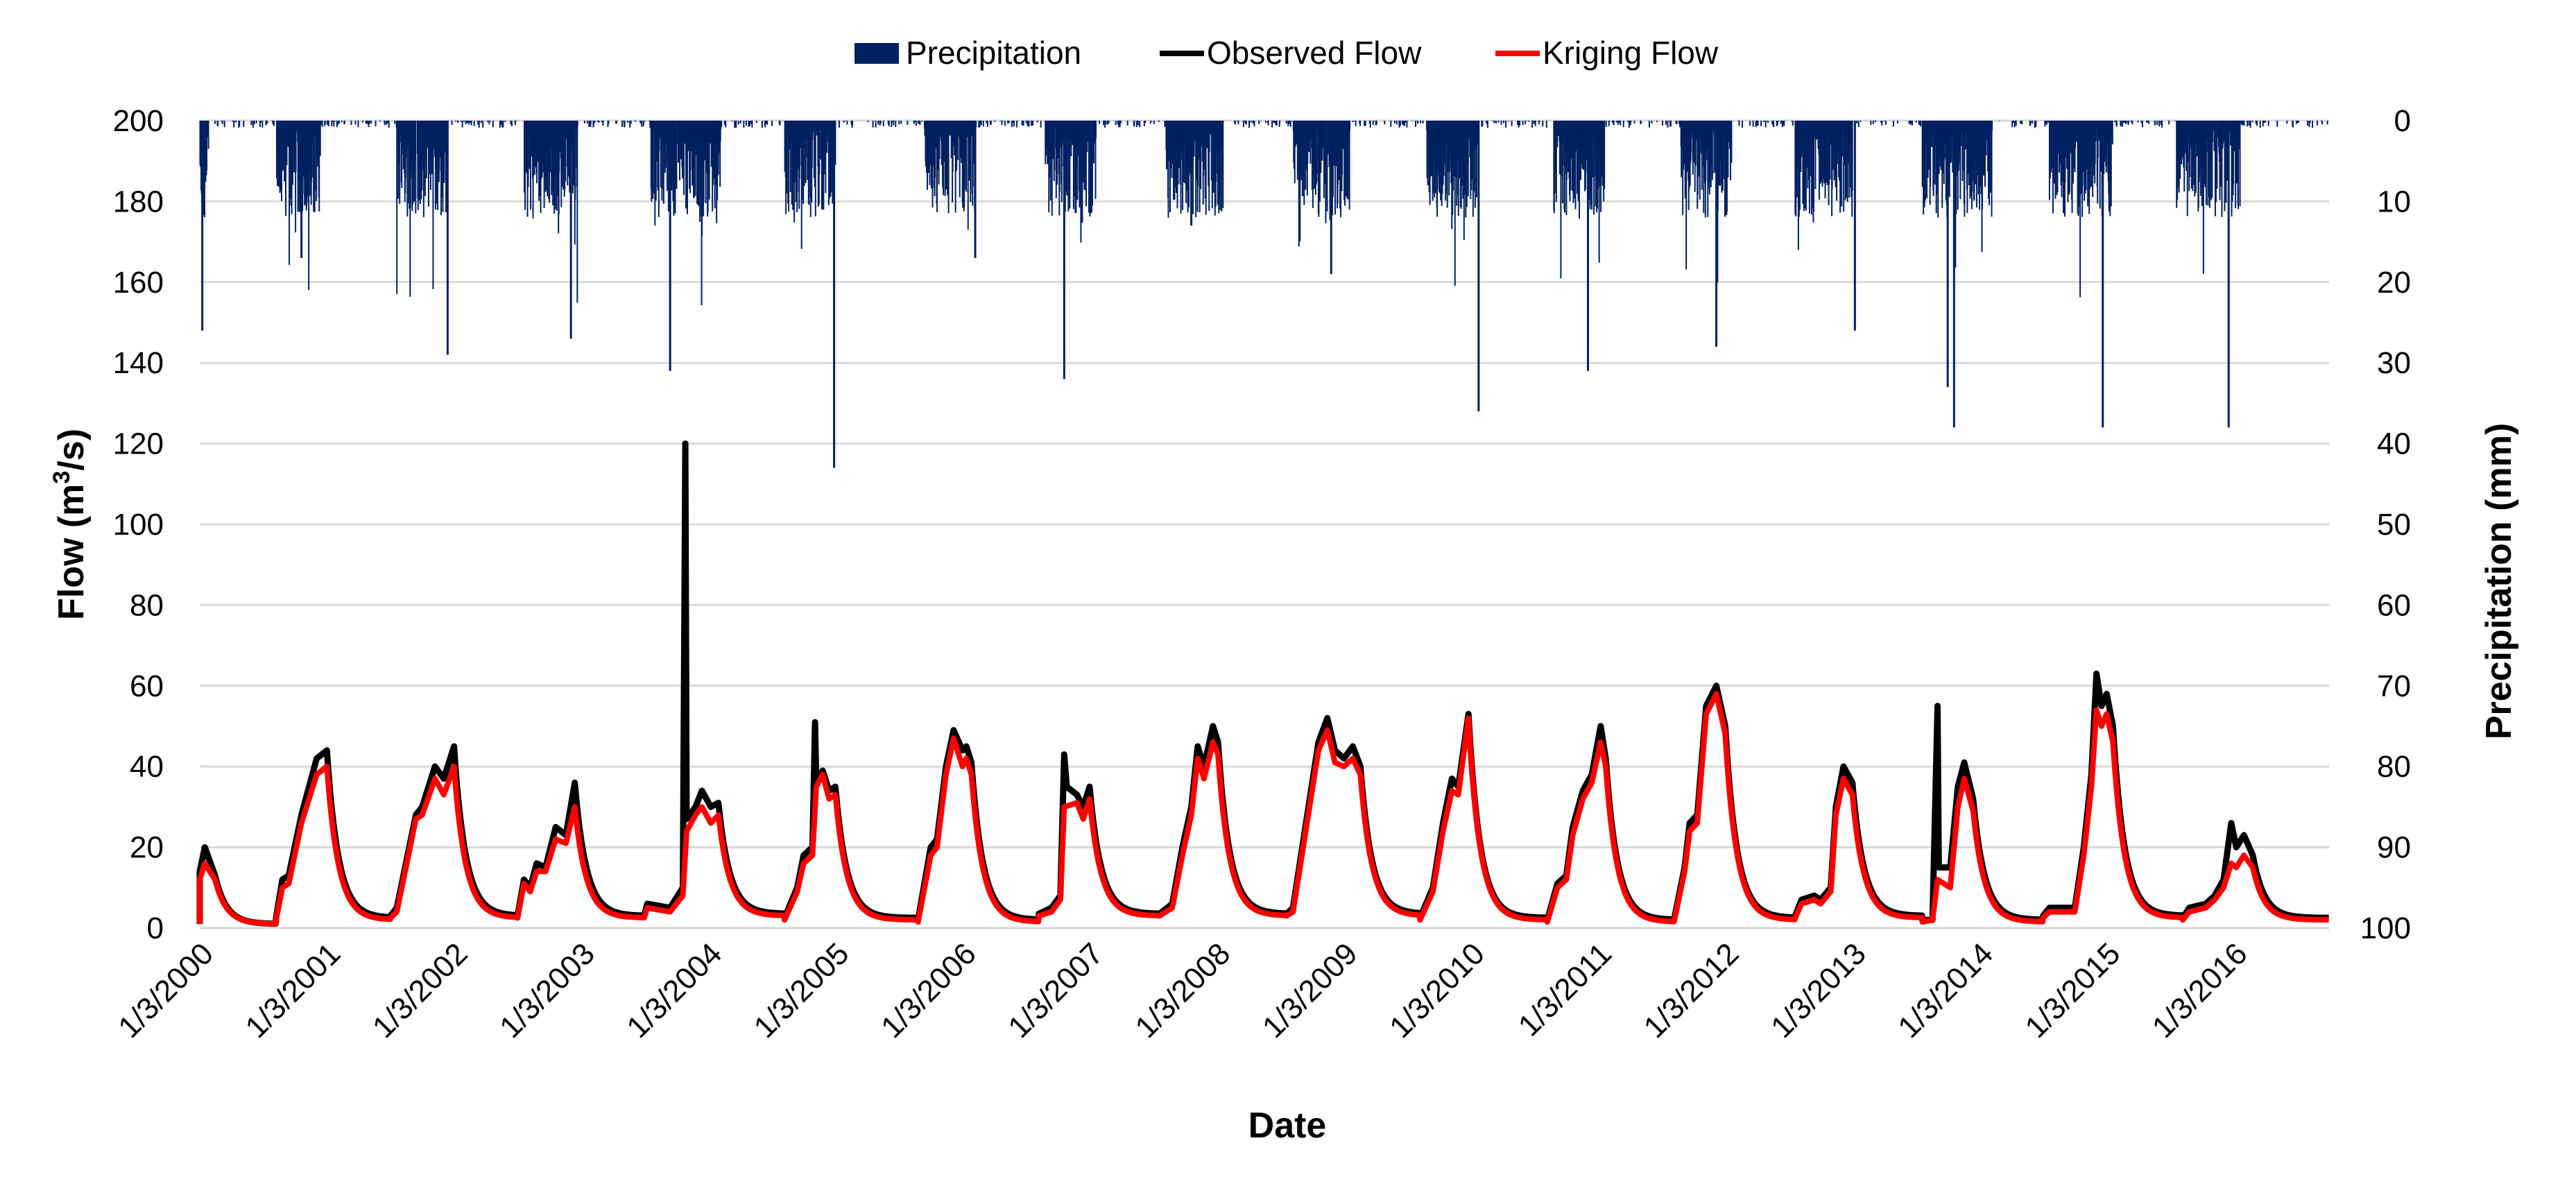 The height and width of the screenshot is (1195, 2576). I want to click on y-axis-title-superscript: 3, so click(62, 477).